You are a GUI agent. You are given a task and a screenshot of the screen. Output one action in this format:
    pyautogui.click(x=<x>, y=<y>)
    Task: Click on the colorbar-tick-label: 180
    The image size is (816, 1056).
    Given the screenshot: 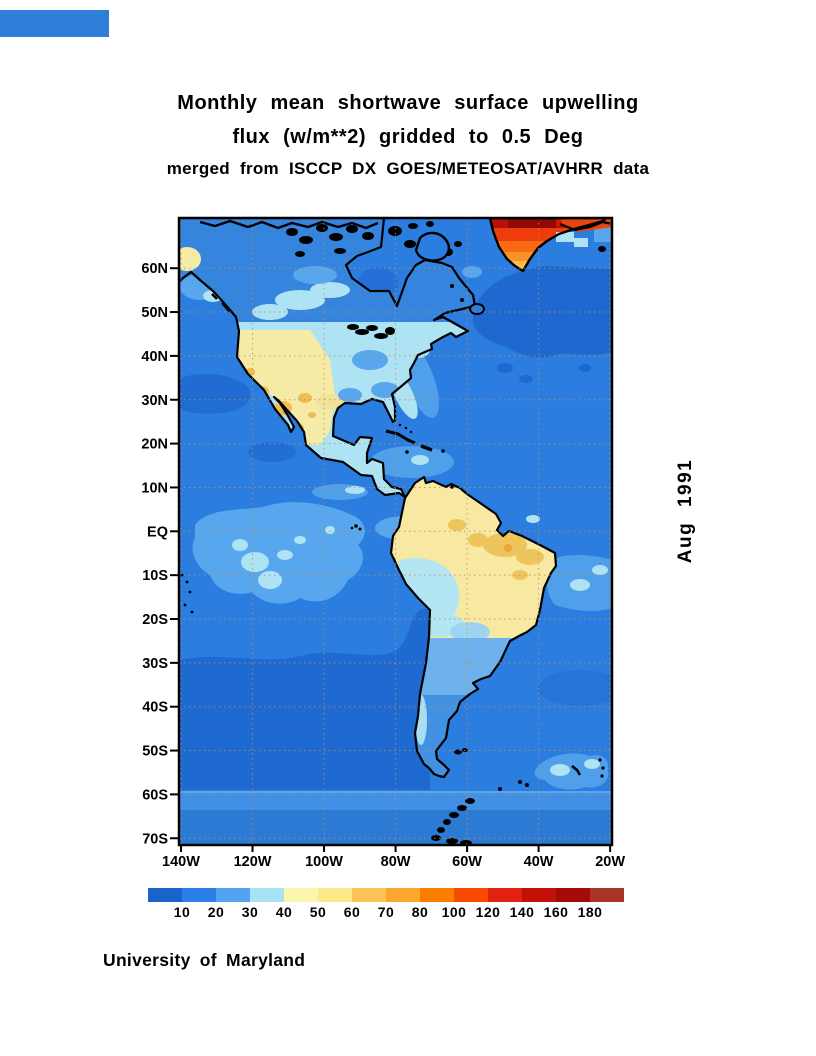 What is the action you would take?
    pyautogui.click(x=590, y=912)
    